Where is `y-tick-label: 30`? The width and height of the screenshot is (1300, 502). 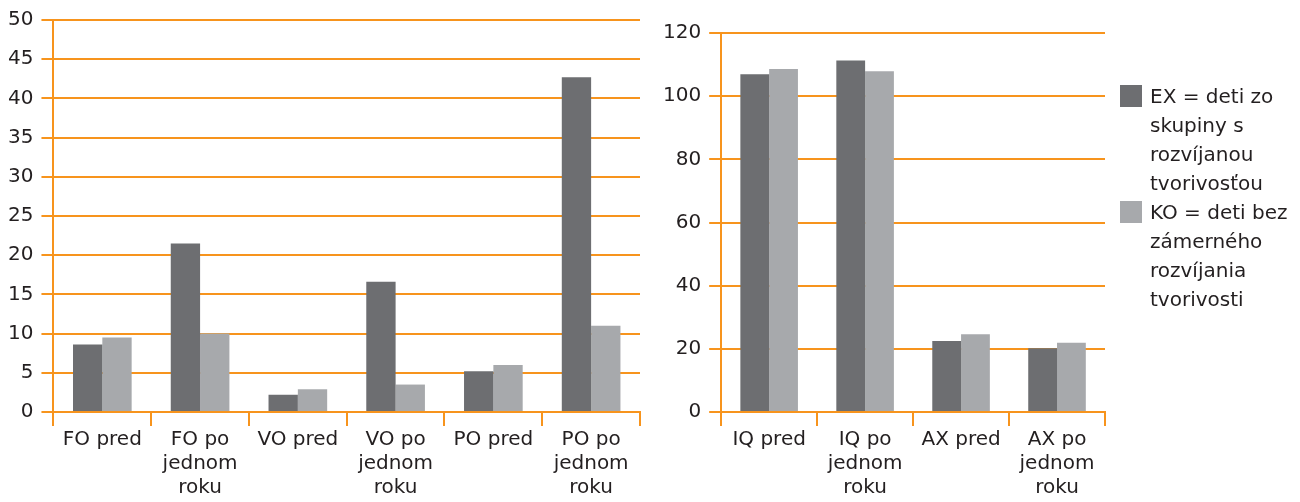
y-tick-label: 30 is located at coordinates (21, 175).